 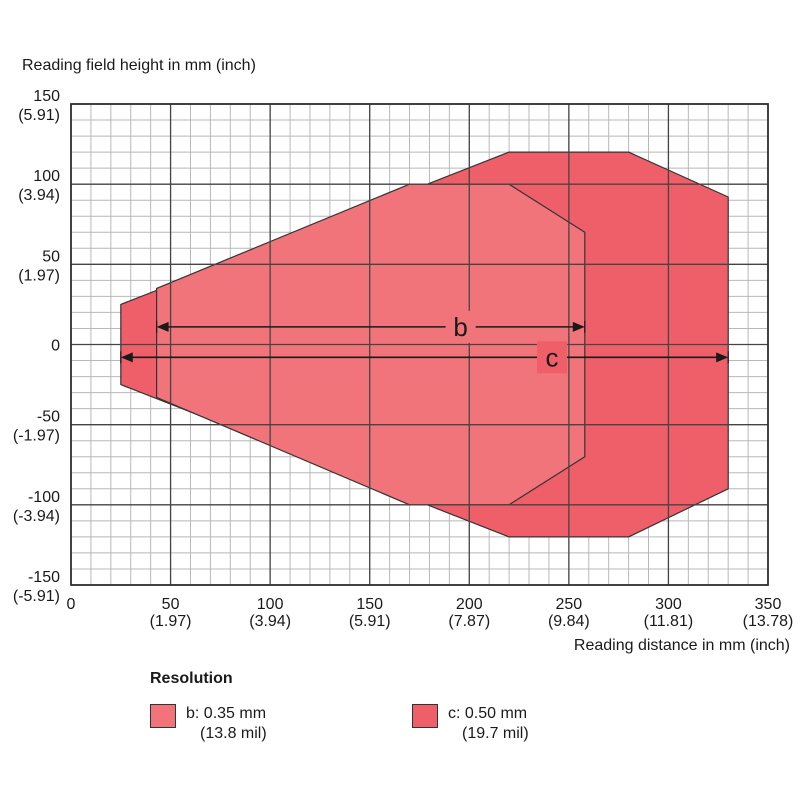 I want to click on arrow-b: b, so click(x=371, y=326).